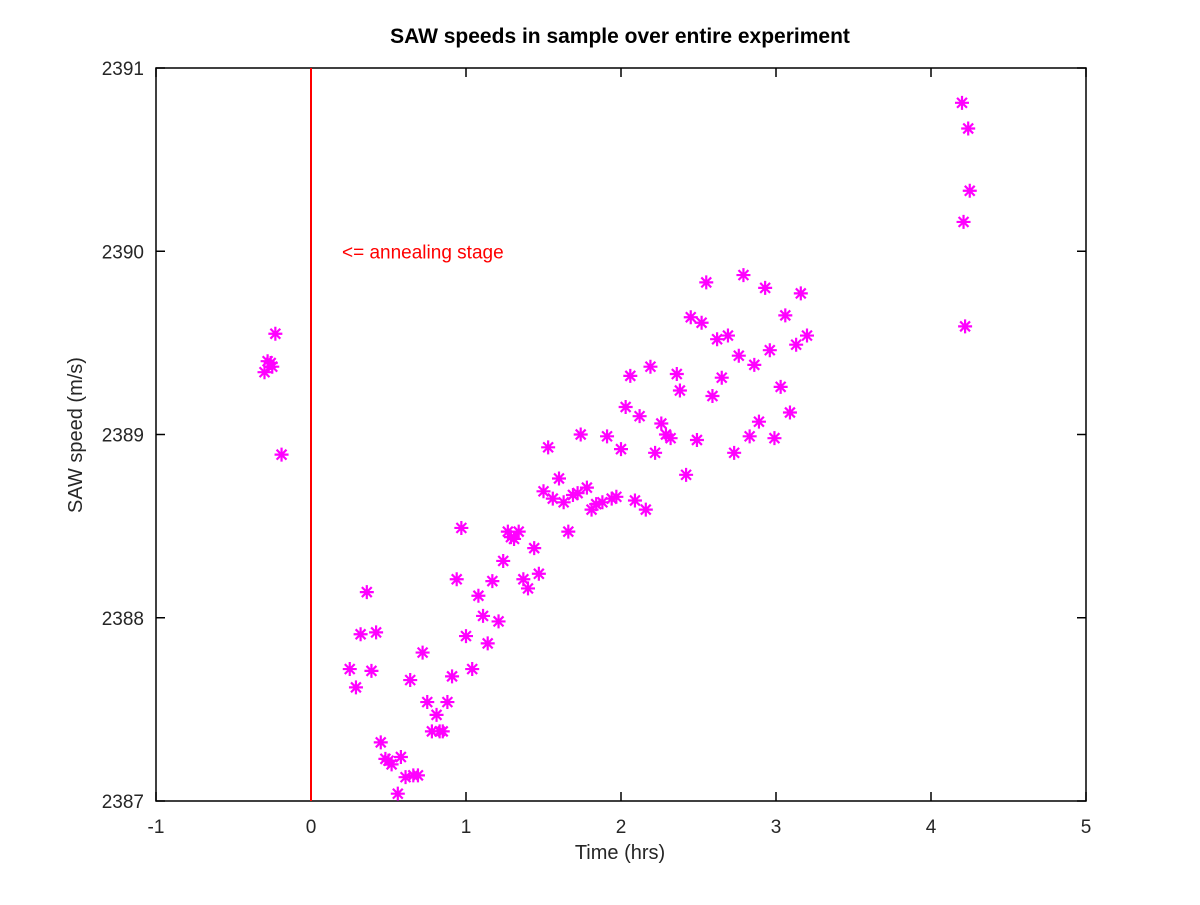 The height and width of the screenshot is (905, 1200). I want to click on x-axis-label: Time (hrs), so click(620, 853).